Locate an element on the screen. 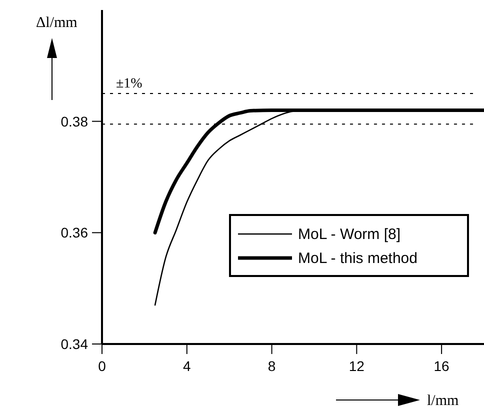 The width and height of the screenshot is (484, 411). x-tick-label: 16 is located at coordinates (442, 366).